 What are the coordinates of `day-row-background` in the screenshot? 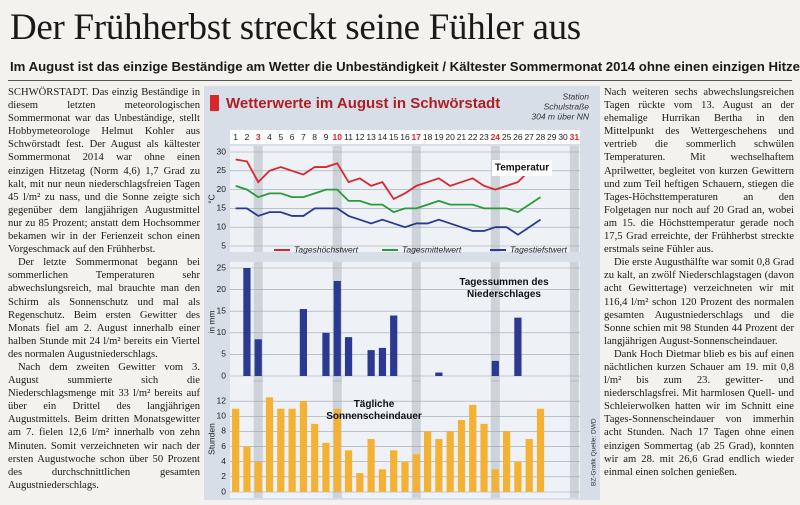 It's located at (405, 137).